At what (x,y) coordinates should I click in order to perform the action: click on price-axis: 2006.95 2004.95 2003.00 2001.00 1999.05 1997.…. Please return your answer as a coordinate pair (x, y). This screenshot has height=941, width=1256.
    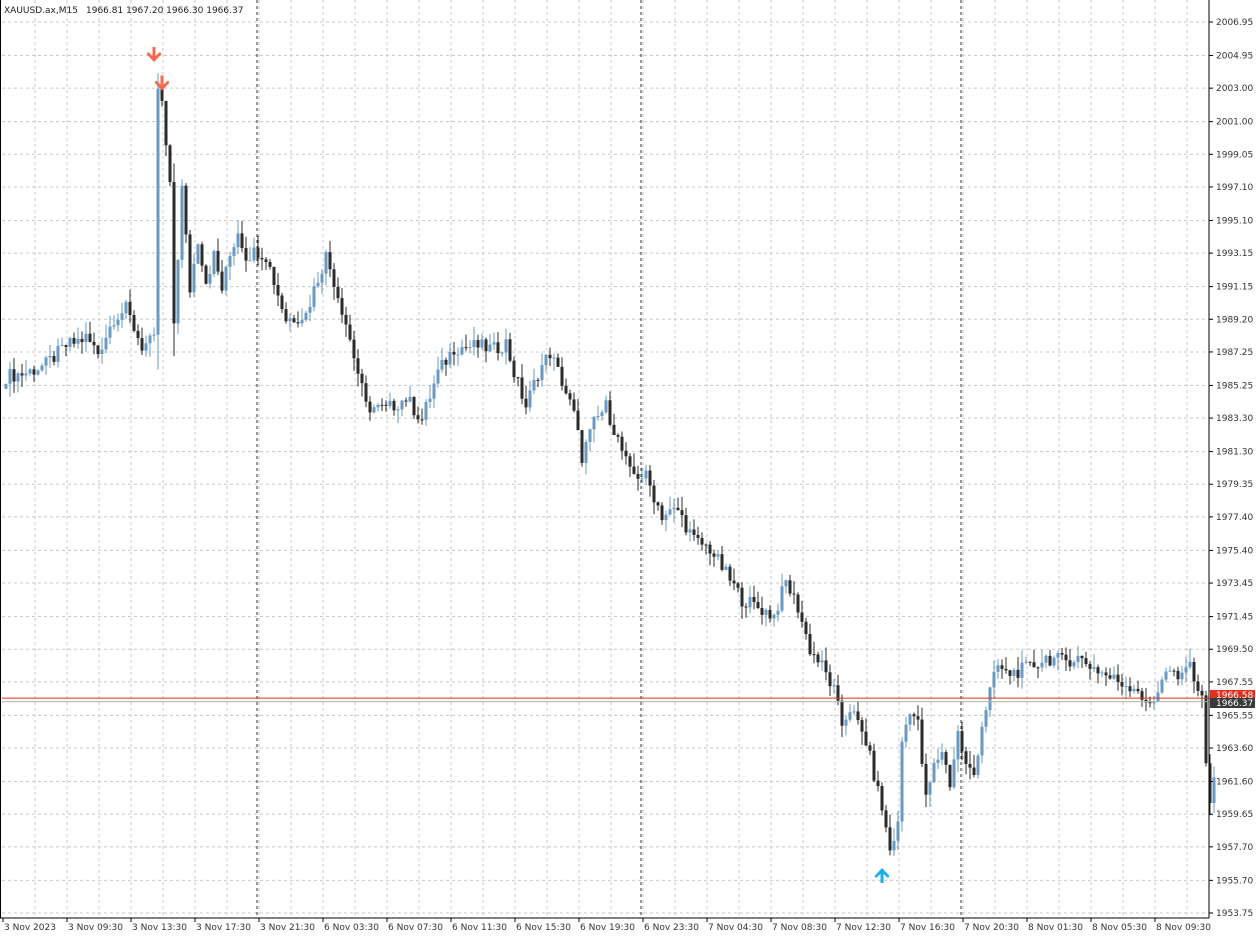
    Looking at the image, I should click on (1231, 468).